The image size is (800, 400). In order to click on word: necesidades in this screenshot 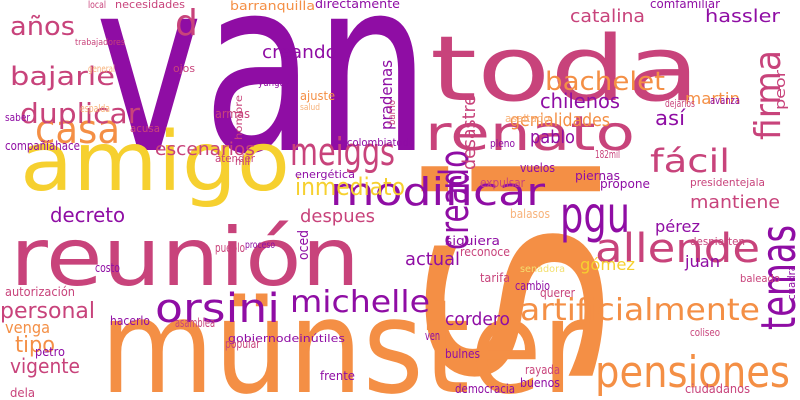, I will do `click(150, 5)`.